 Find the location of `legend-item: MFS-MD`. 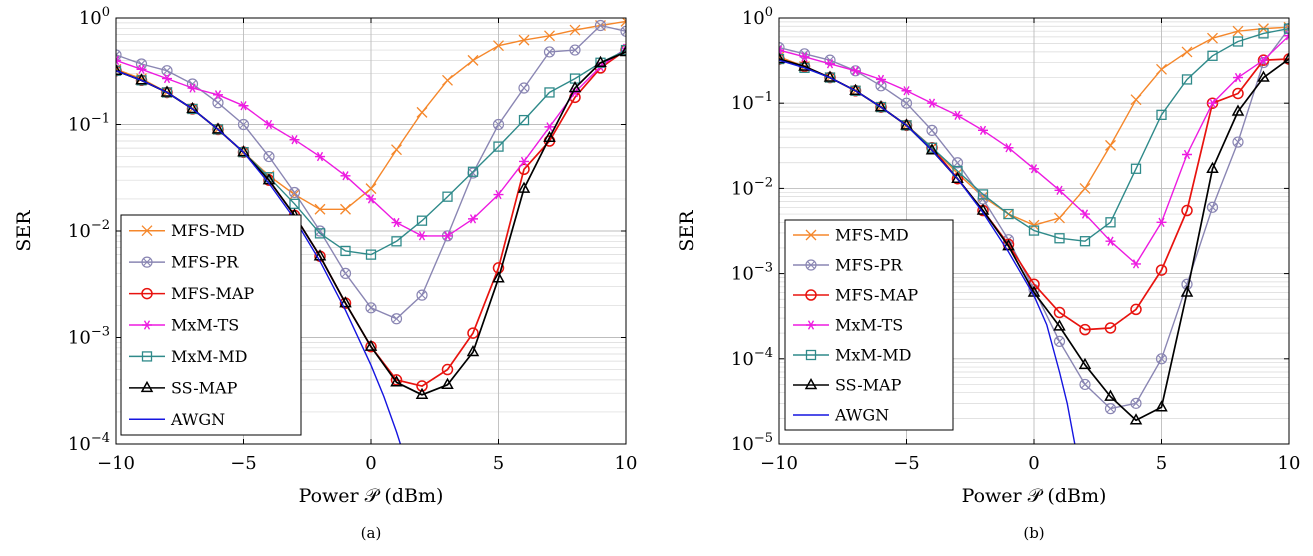

legend-item: MFS-MD is located at coordinates (187, 230).